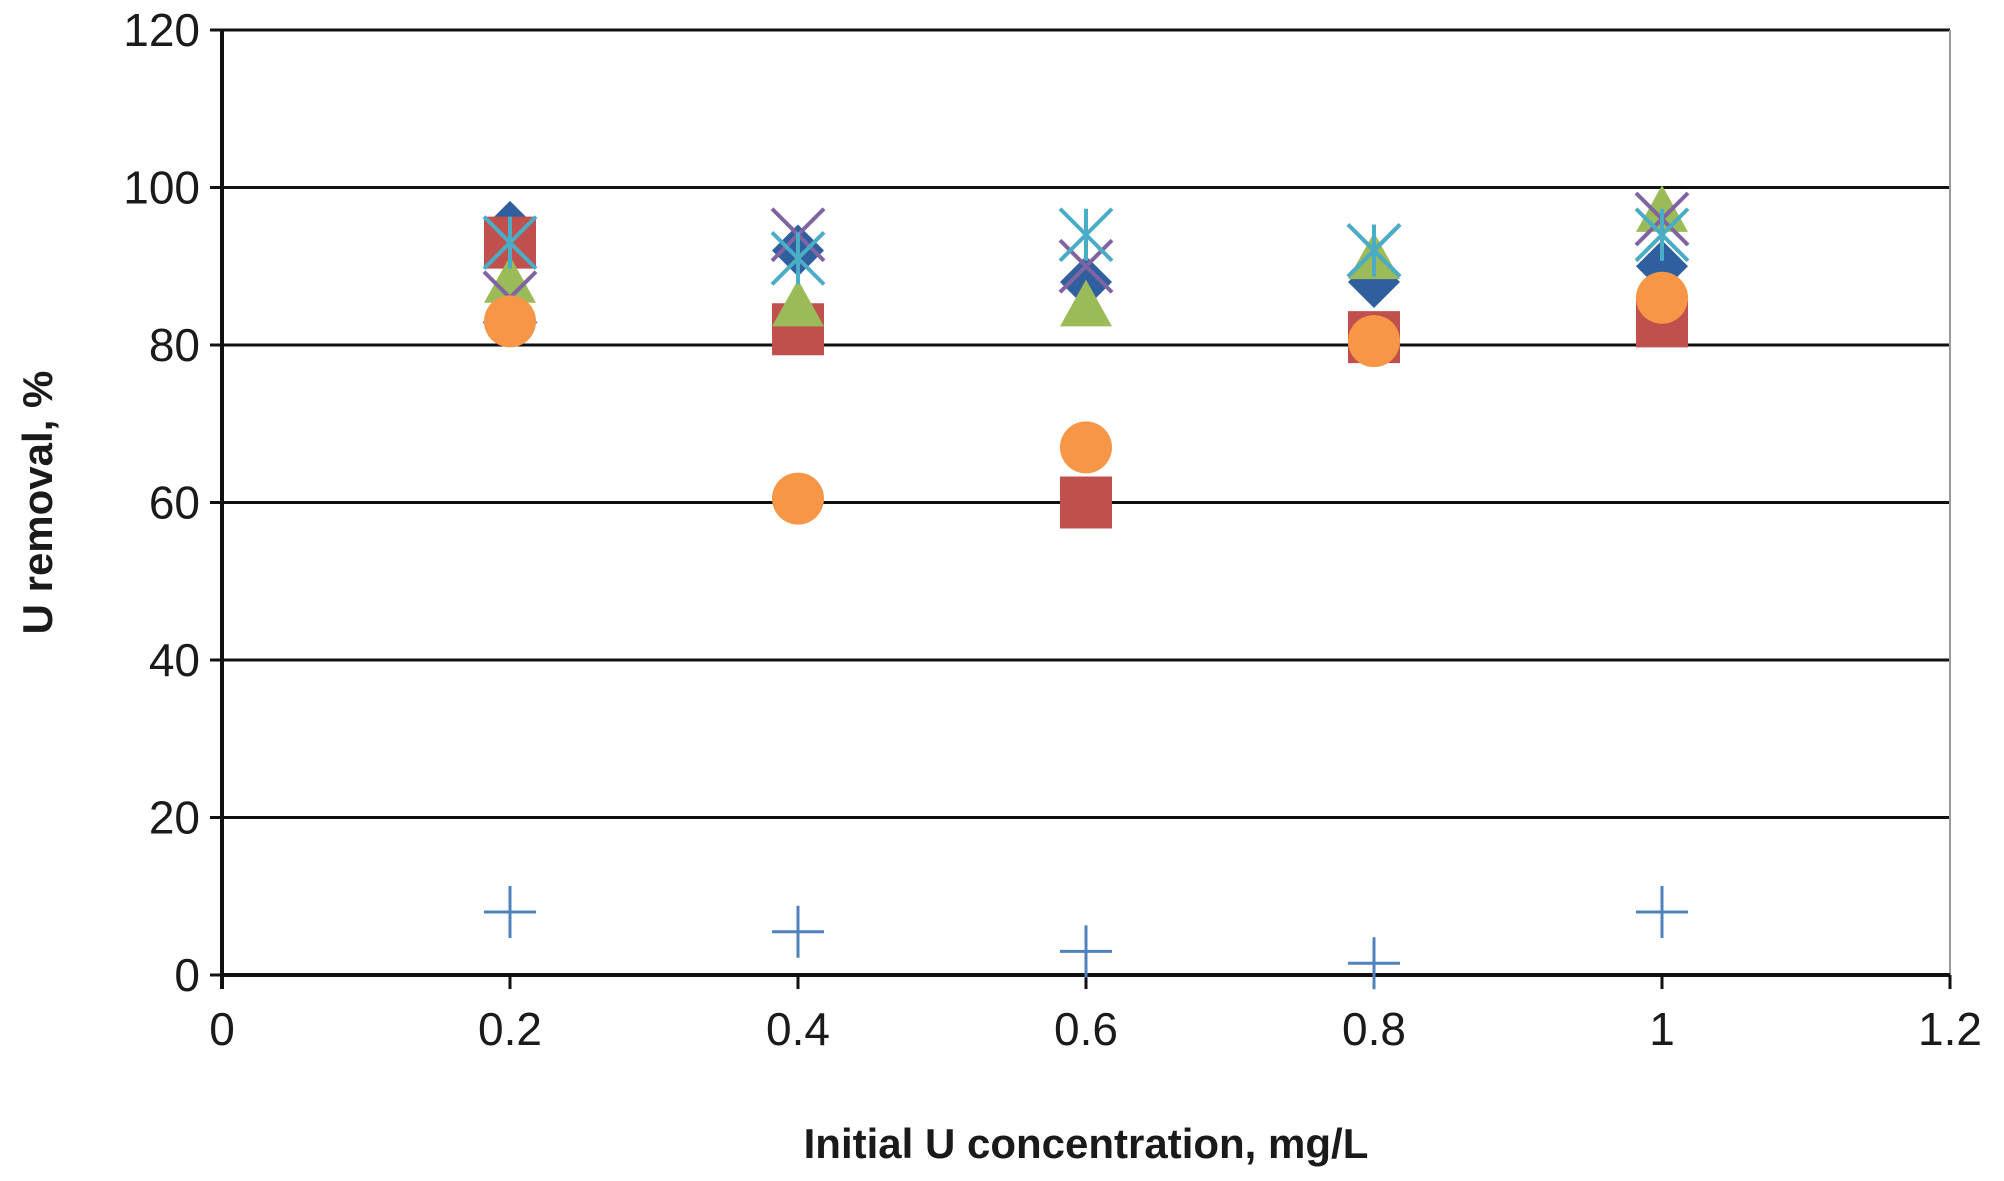  What do you see at coordinates (174, 345) in the screenshot?
I see `y-tick-label: 80` at bounding box center [174, 345].